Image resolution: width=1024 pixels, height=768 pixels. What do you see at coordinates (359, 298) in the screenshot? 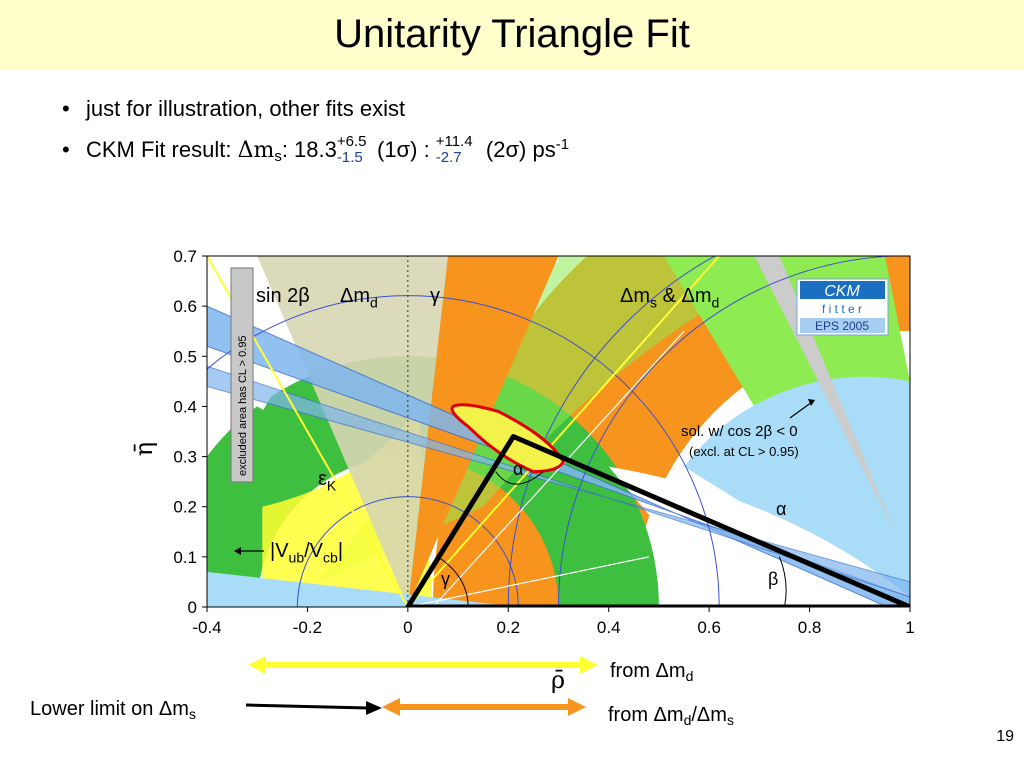
I see `label-dmd: Δmd` at bounding box center [359, 298].